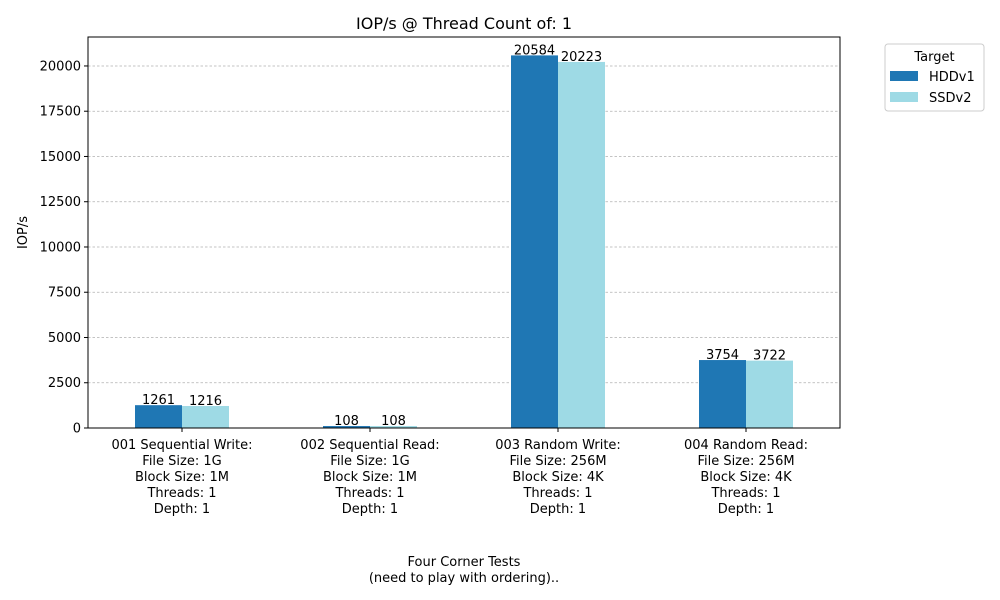  I want to click on x-tick-label-line: 003 Random Write:, so click(558, 445).